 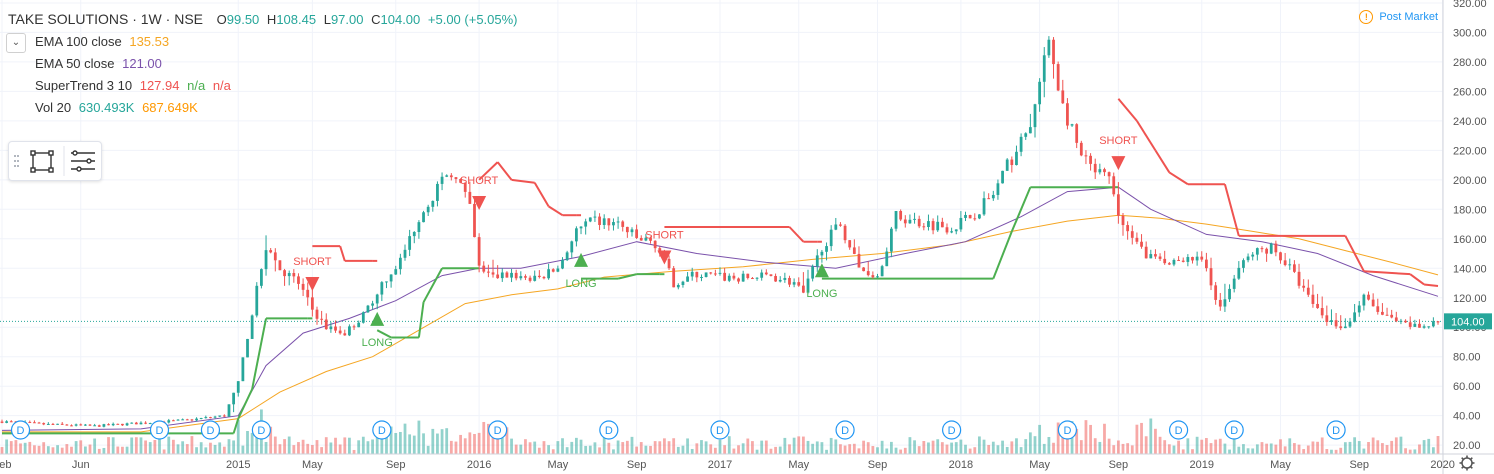 What do you see at coordinates (16, 161) in the screenshot?
I see `drag-handle-icon` at bounding box center [16, 161].